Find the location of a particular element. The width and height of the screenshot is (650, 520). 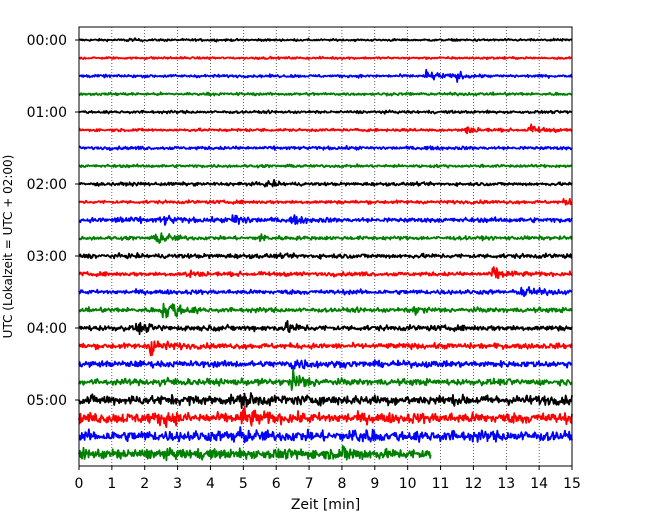

y-tick-label-4: 04:00 is located at coordinates (47, 329).